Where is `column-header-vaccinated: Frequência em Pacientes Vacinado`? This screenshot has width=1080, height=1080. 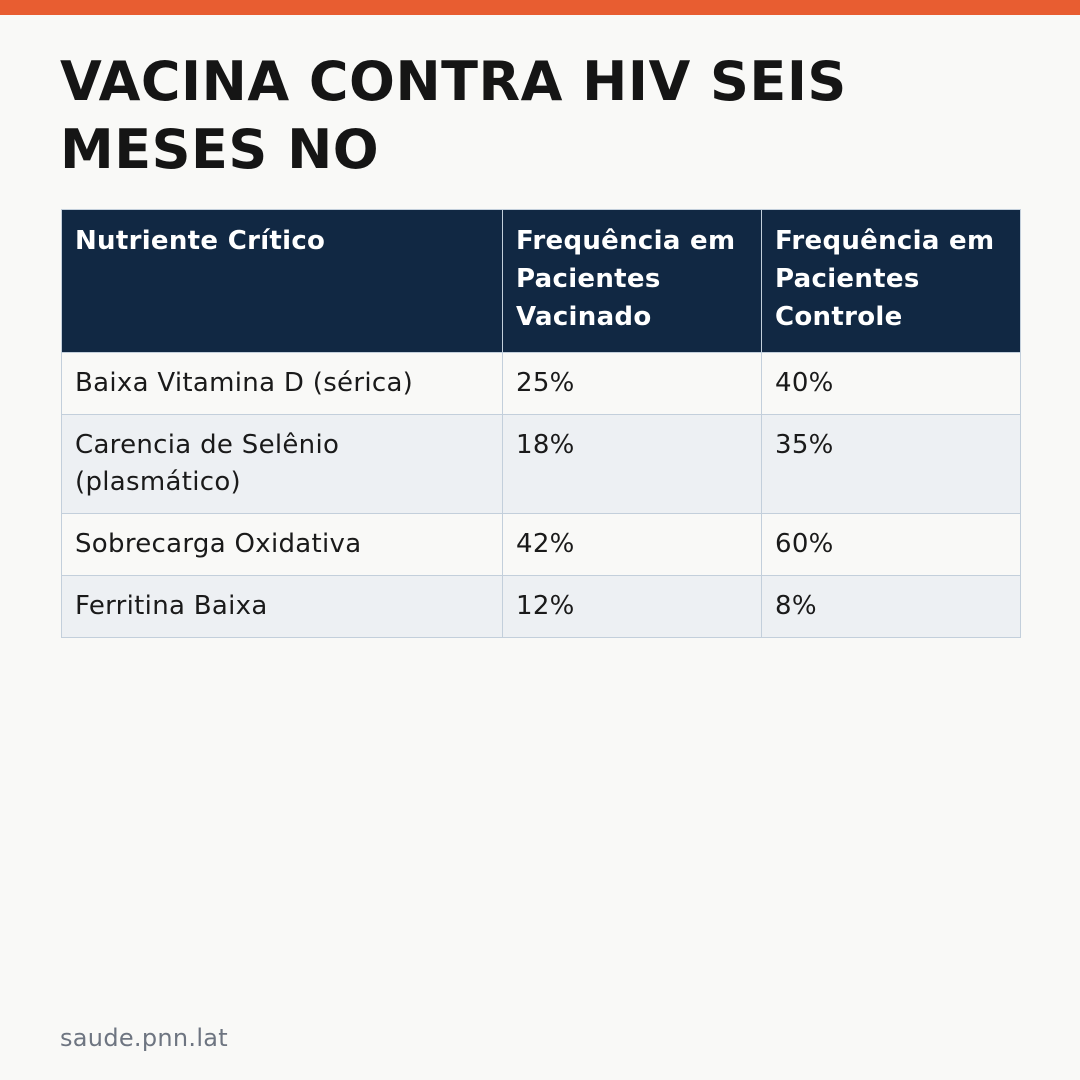 column-header-vaccinated: Frequência em Pacientes Vacinado is located at coordinates (632, 281).